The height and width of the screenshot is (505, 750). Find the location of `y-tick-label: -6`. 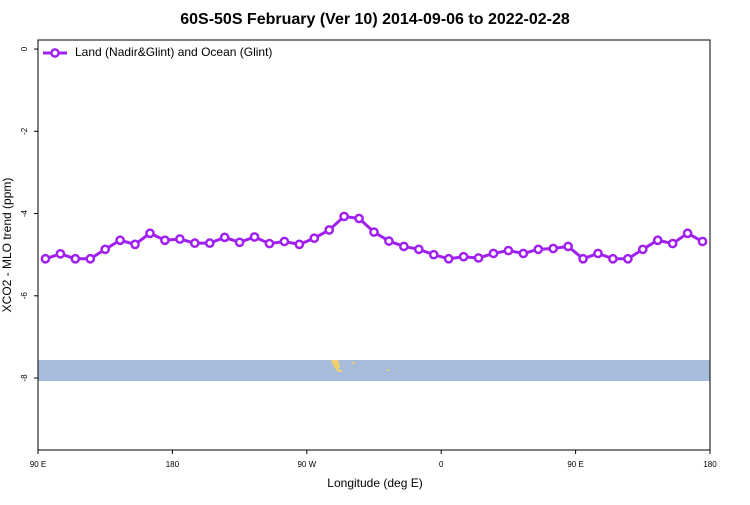

y-tick-label: -6 is located at coordinates (24, 296).